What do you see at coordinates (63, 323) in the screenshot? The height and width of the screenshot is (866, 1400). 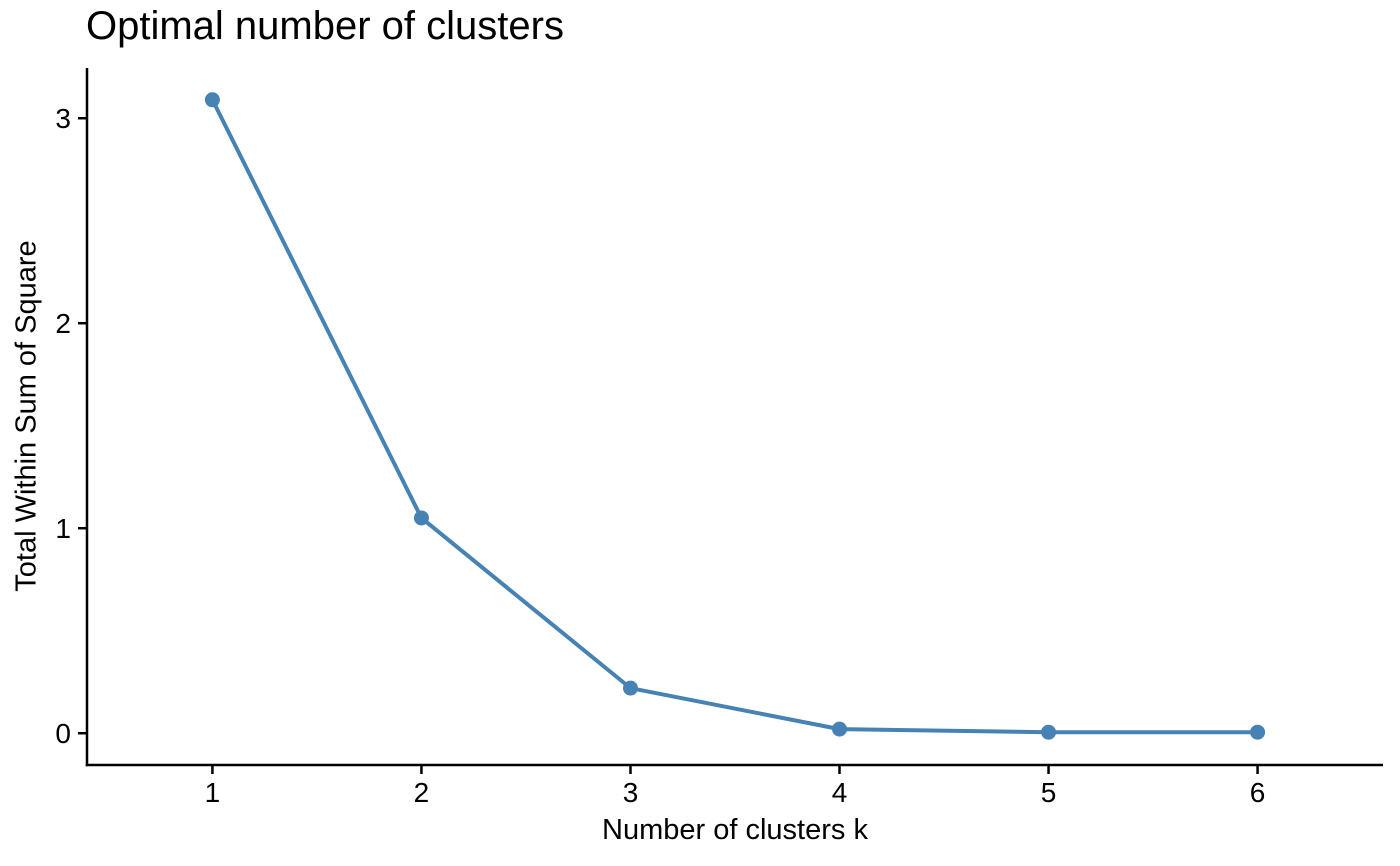 I see `y-tick-label: 2` at bounding box center [63, 323].